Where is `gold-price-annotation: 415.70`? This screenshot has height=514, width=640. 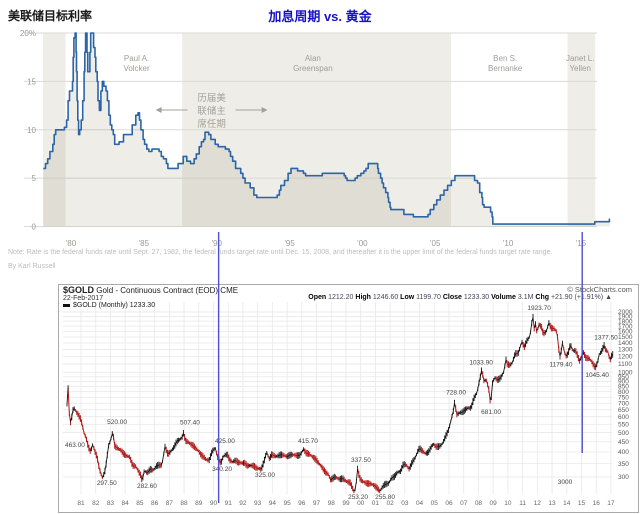 gold-price-annotation: 415.70 is located at coordinates (308, 441).